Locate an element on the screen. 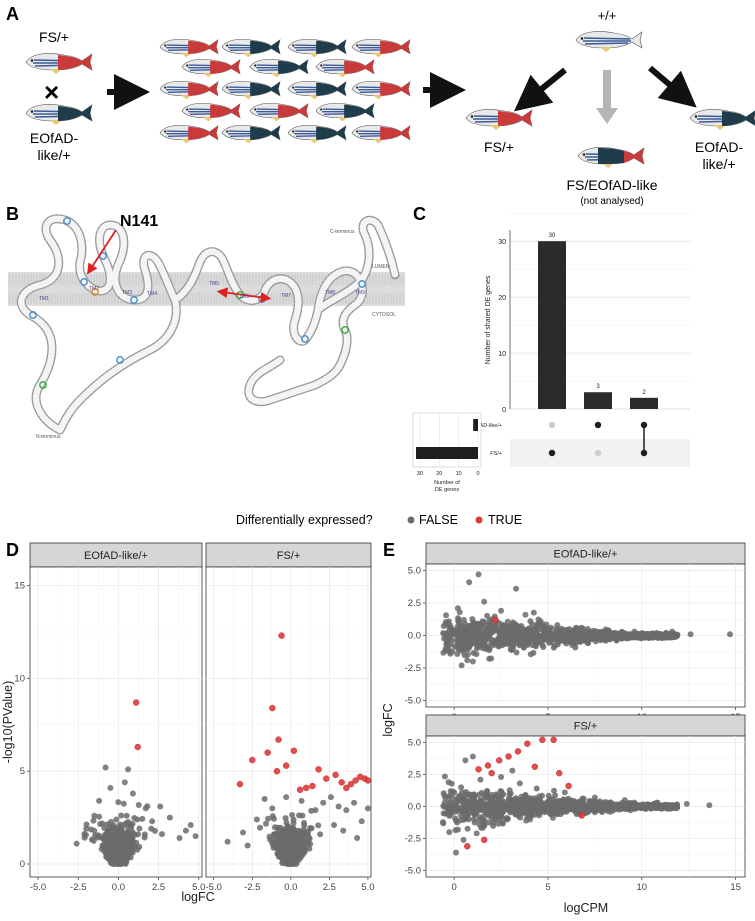  set-size-bar is located at coordinates (475, 425).